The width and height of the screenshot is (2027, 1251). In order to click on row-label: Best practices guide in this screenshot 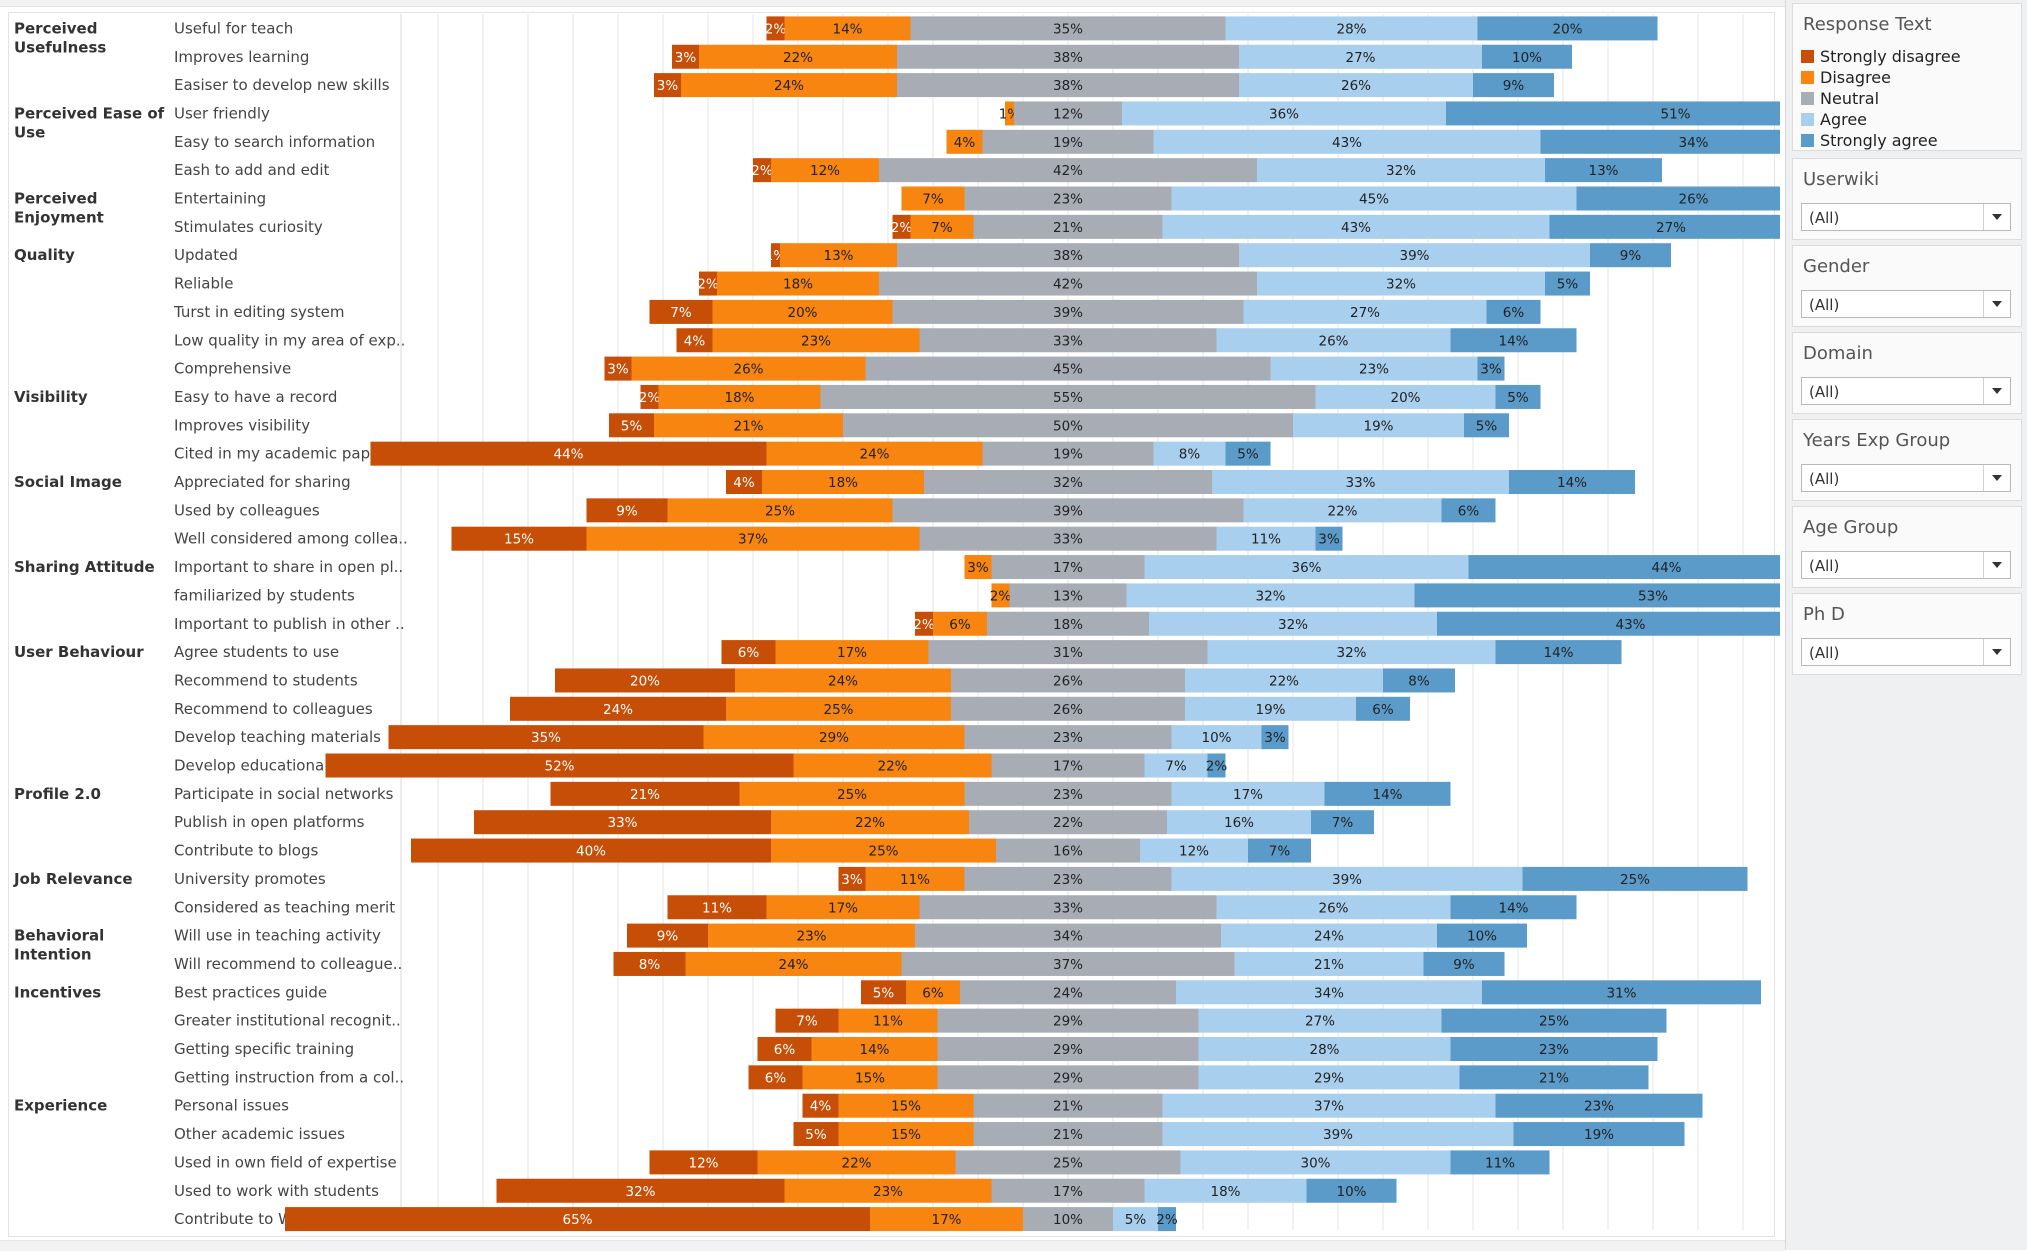, I will do `click(250, 992)`.